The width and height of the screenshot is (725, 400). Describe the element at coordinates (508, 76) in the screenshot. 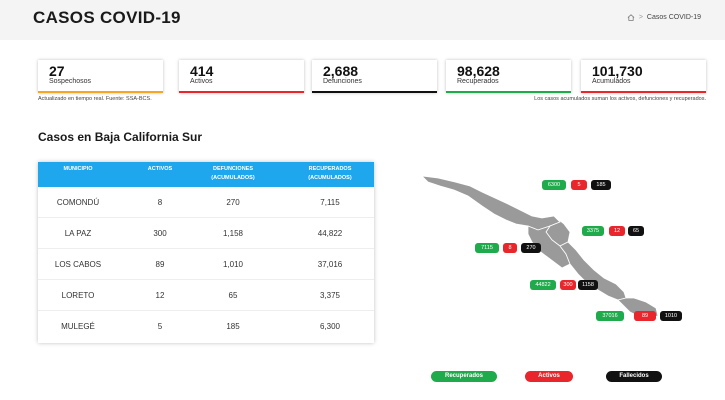

I see `stat-card-recovered: 98,628 Recuperados` at that location.